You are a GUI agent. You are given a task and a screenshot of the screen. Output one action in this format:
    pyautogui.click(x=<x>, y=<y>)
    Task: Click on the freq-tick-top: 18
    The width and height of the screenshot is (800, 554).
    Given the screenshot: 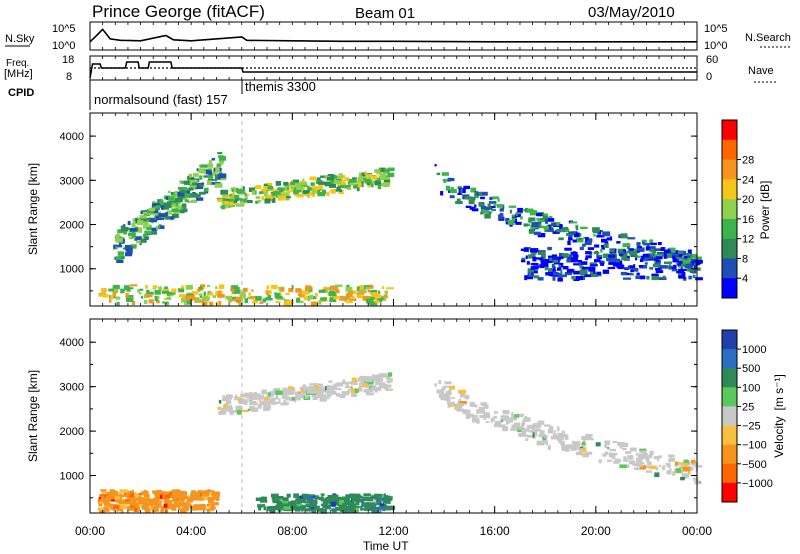 What is the action you would take?
    pyautogui.click(x=68, y=60)
    